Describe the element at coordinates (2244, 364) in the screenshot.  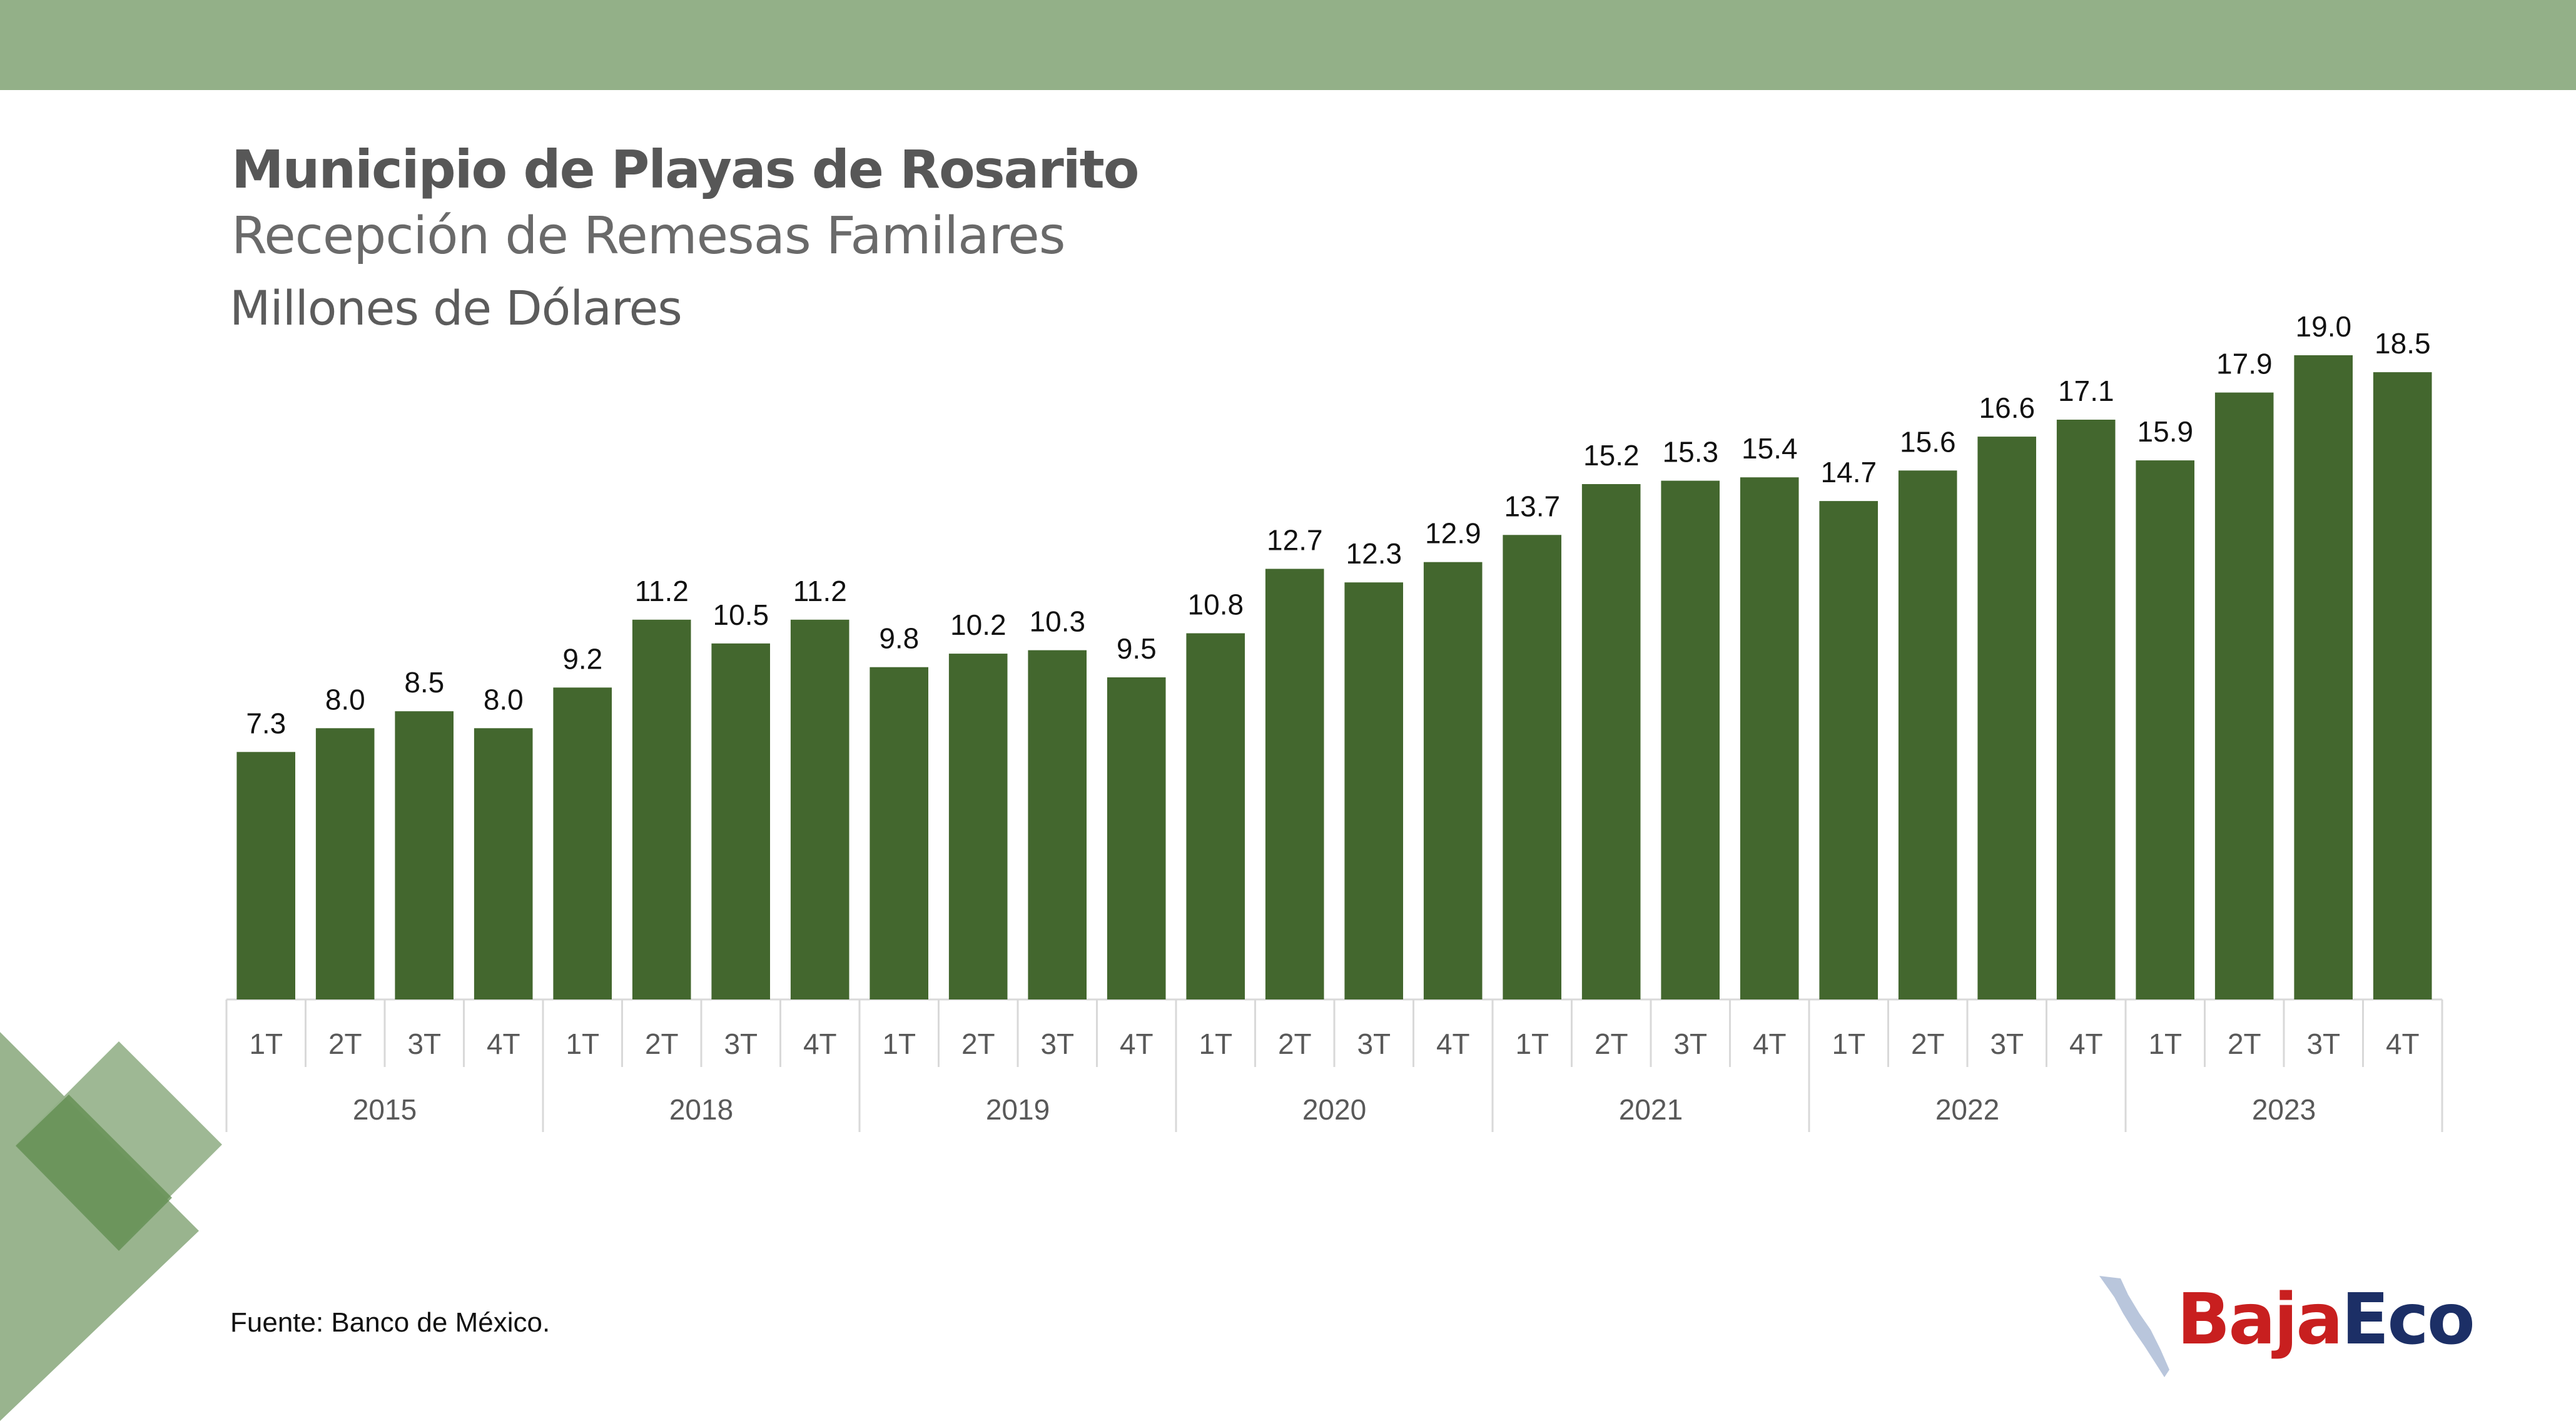
I see `data-label: 17.9` at that location.